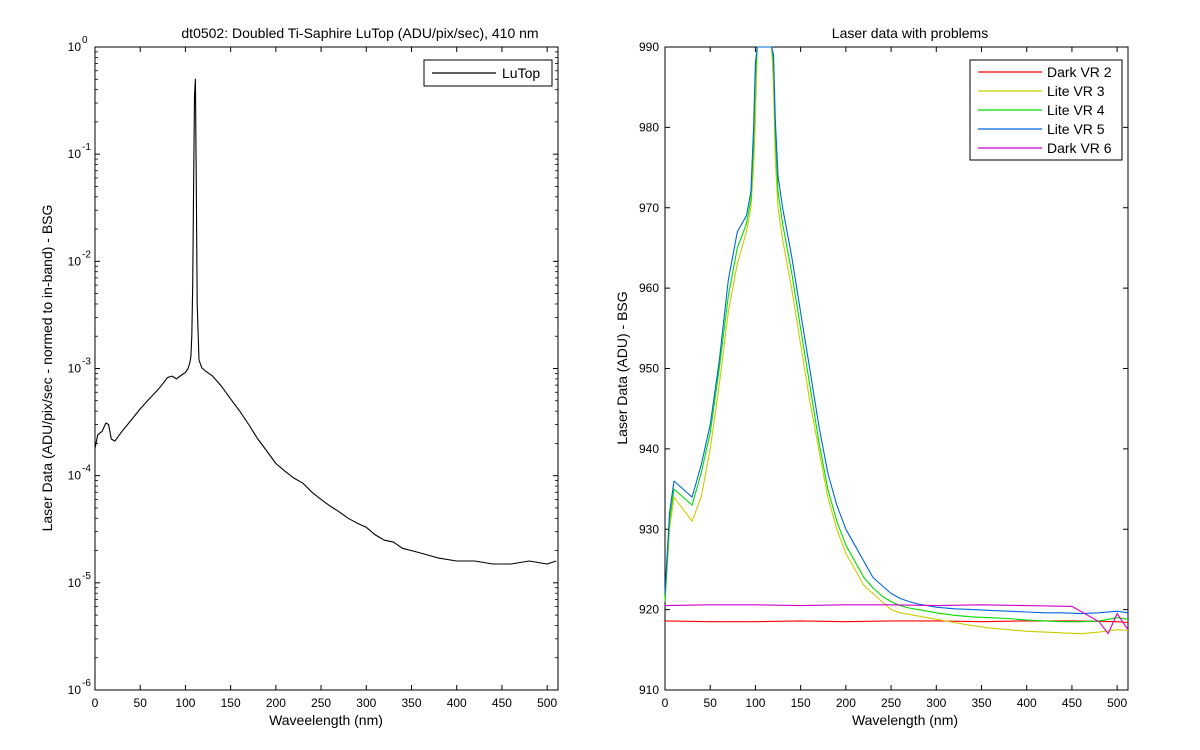  I want to click on left-x-axis-label: Waveelength (nm), so click(326, 720).